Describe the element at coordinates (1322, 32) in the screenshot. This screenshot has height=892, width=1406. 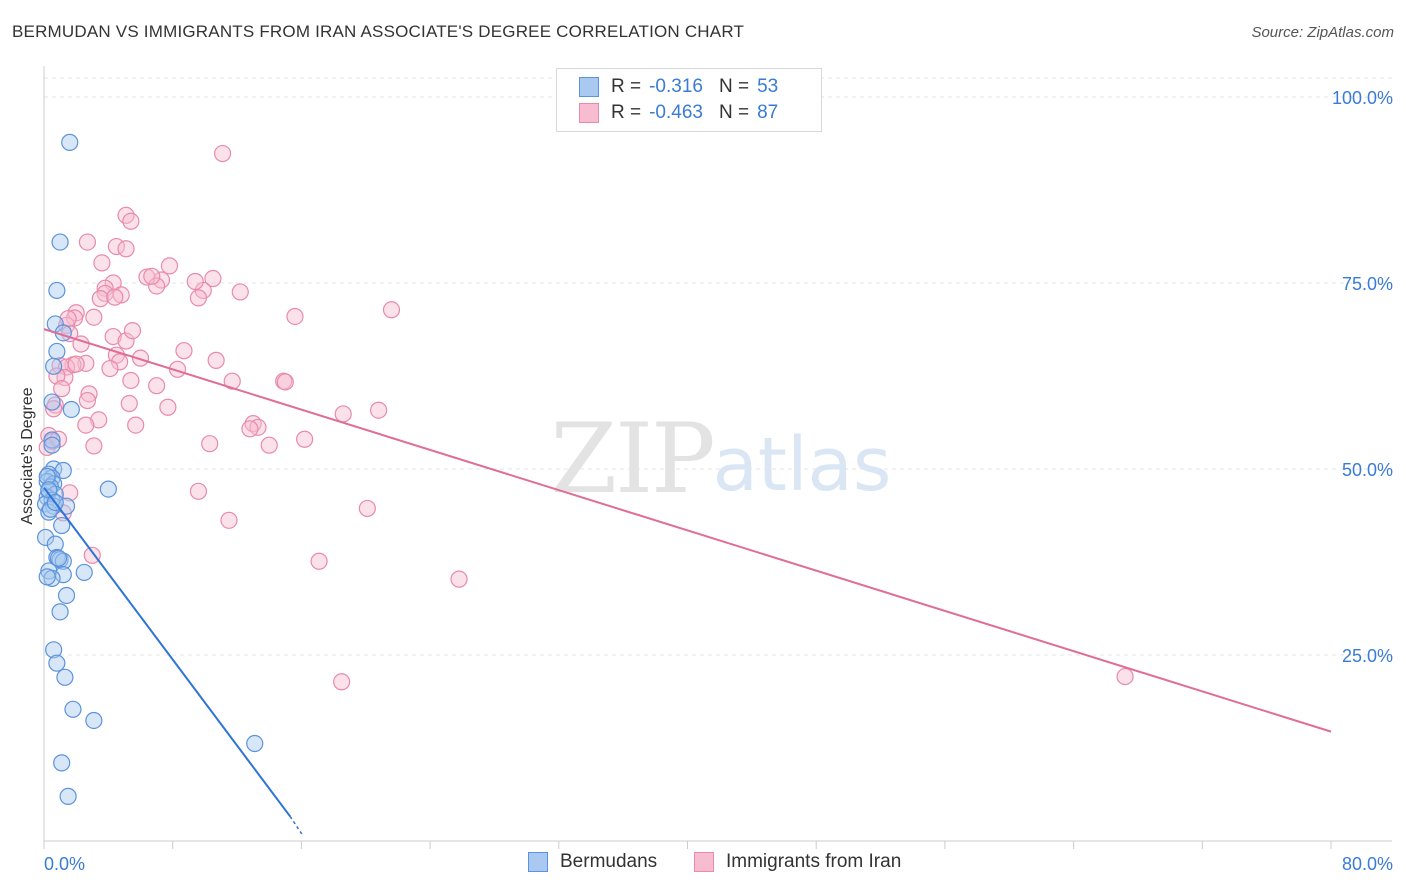
I see `source-credit: Source: ZipAtlas.com` at that location.